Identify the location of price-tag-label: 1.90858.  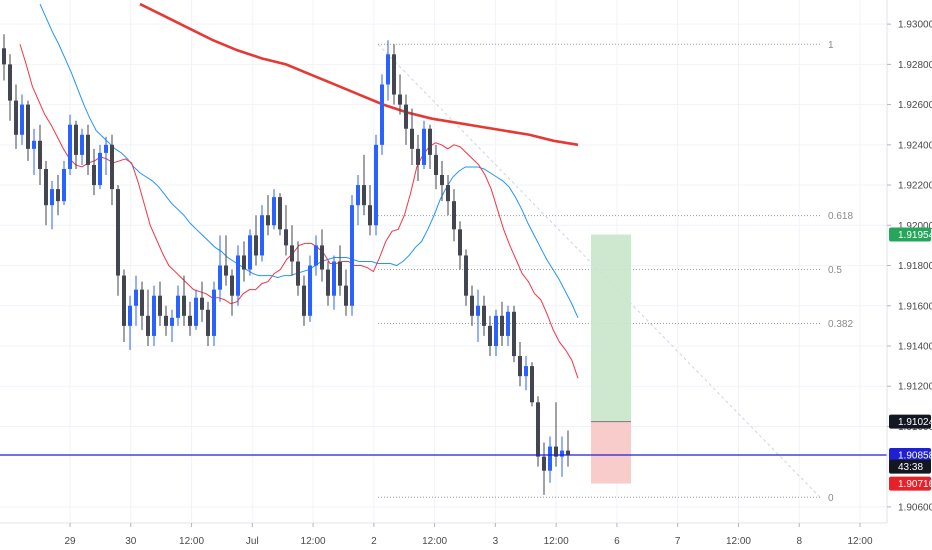
(915, 456).